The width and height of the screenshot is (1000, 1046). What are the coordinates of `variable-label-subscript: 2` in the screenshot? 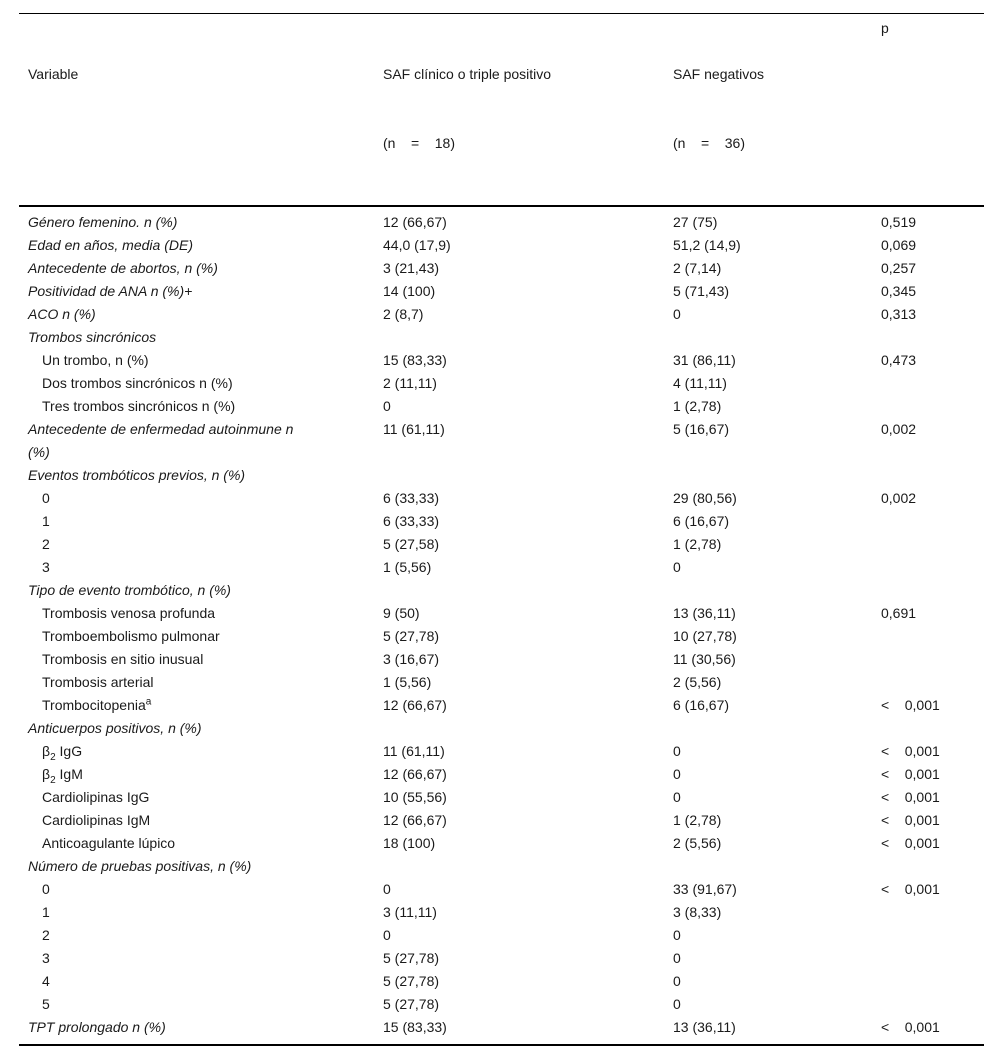 It's located at (53, 757).